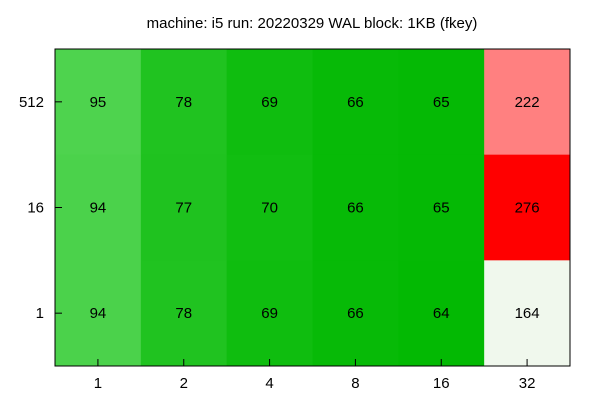  I want to click on x-tick-label: 4, so click(269, 383).